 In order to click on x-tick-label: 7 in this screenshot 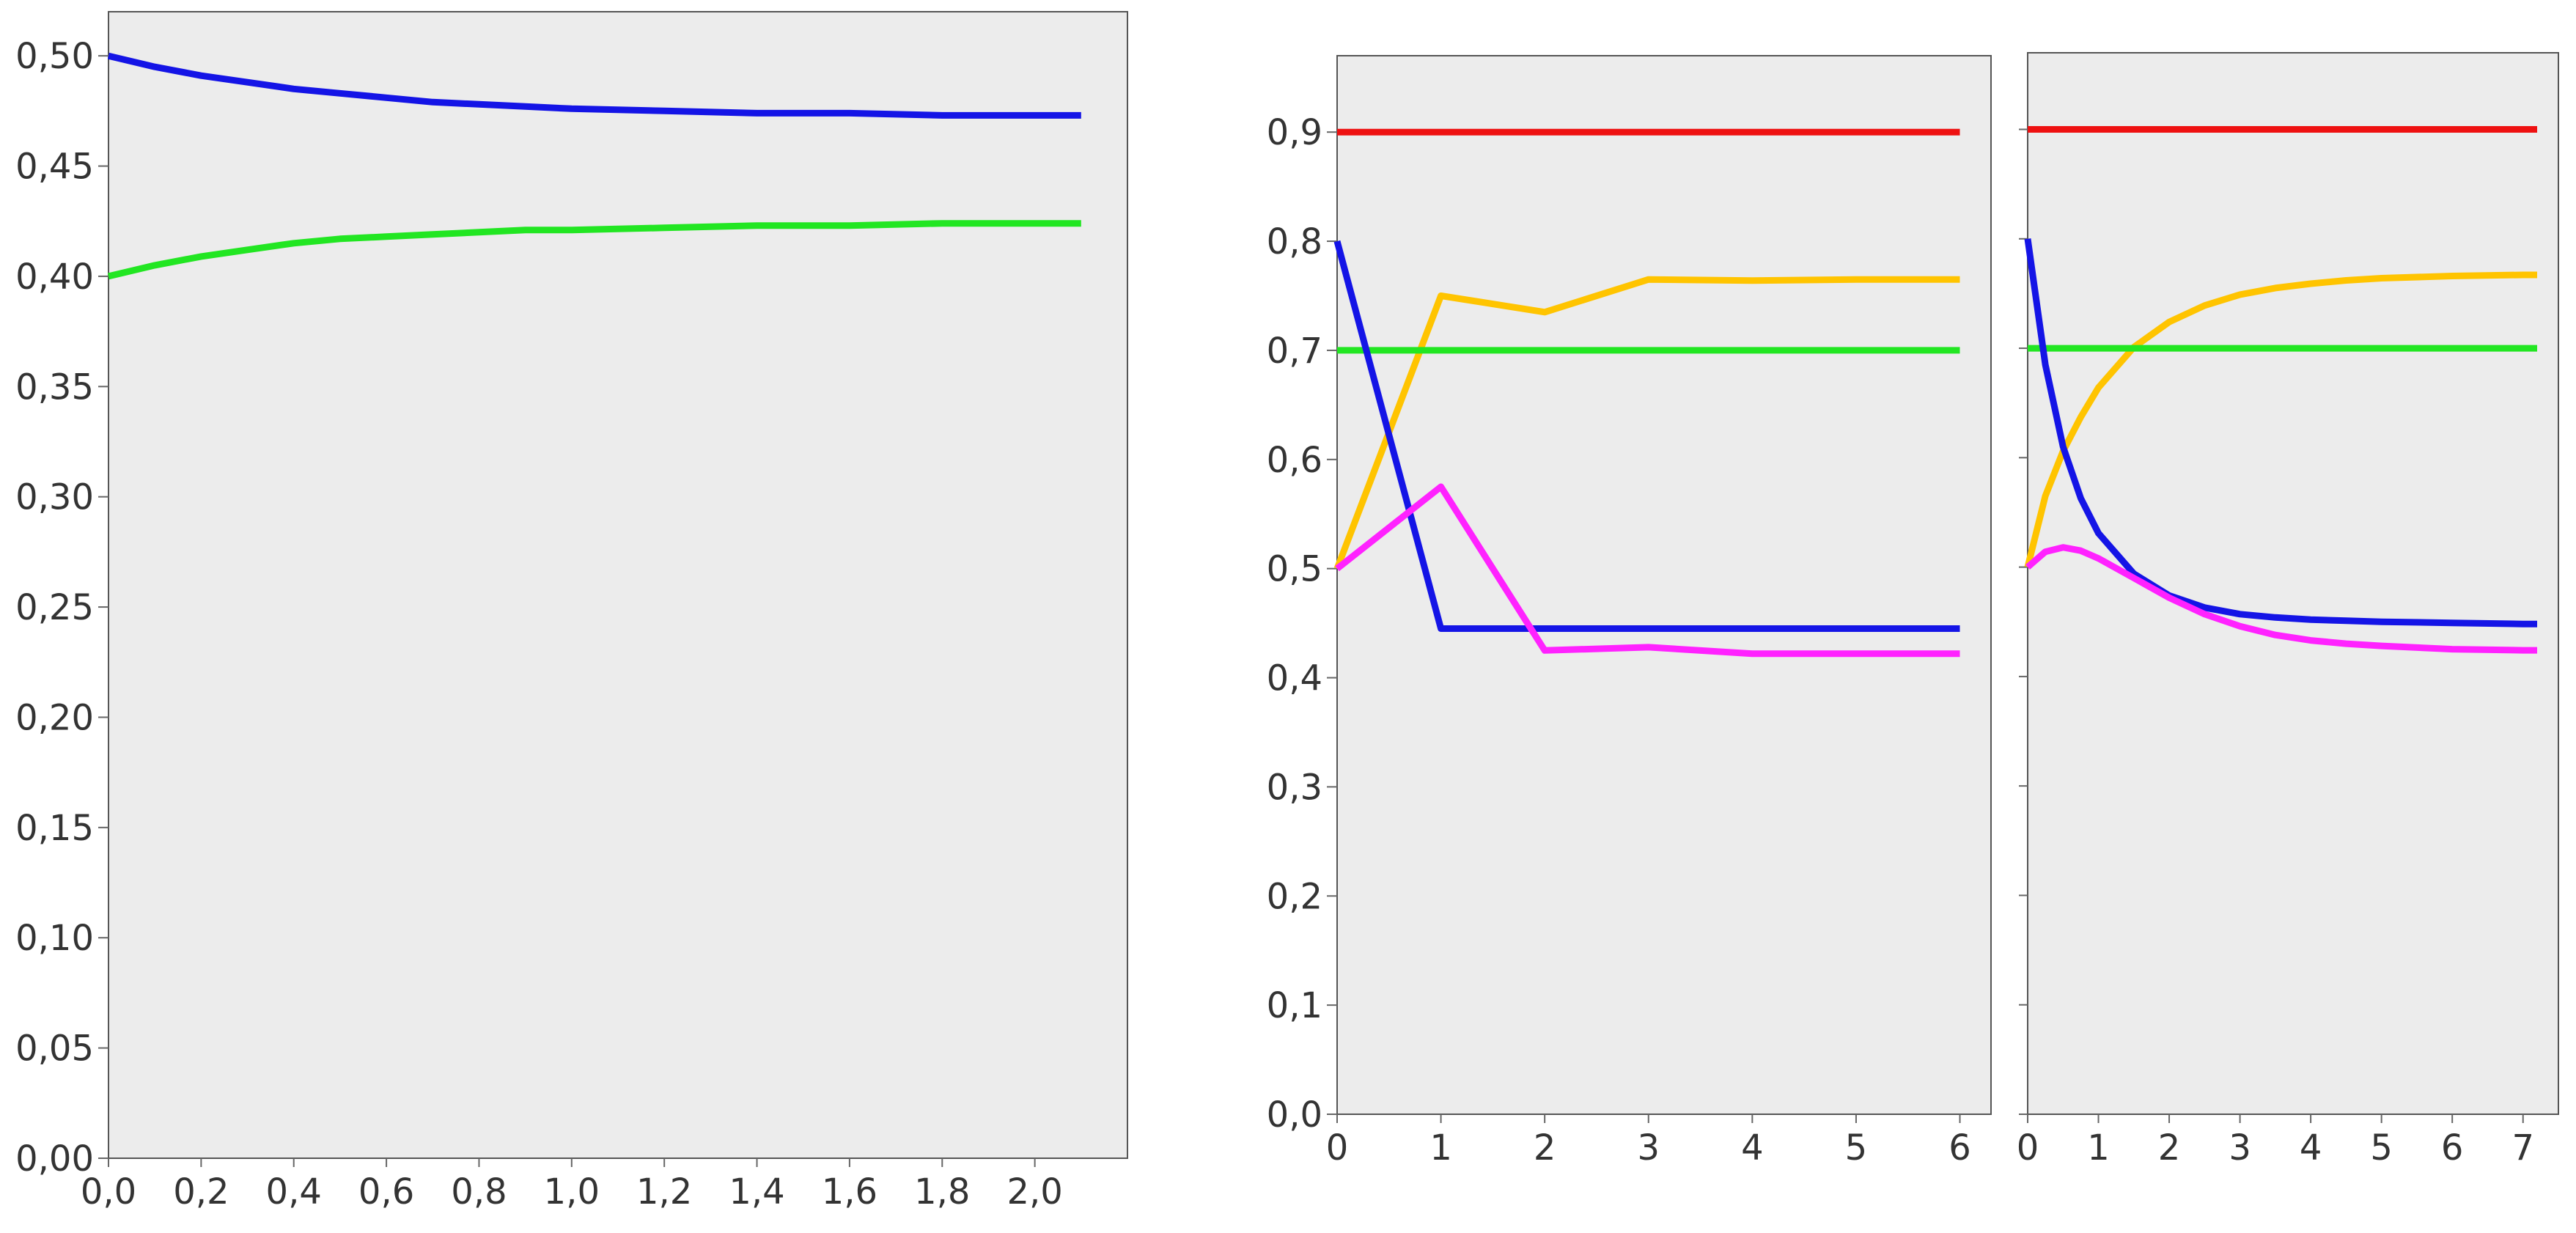, I will do `click(2522, 1147)`.